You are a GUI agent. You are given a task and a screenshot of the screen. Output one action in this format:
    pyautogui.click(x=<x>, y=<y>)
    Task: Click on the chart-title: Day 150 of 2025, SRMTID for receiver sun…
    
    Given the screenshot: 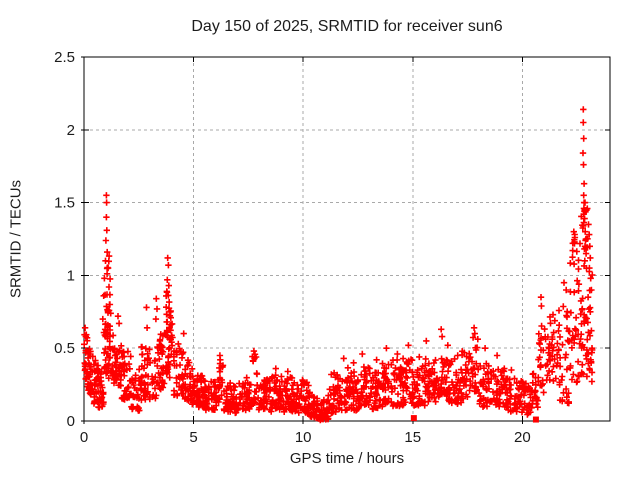 What is the action you would take?
    pyautogui.click(x=347, y=26)
    